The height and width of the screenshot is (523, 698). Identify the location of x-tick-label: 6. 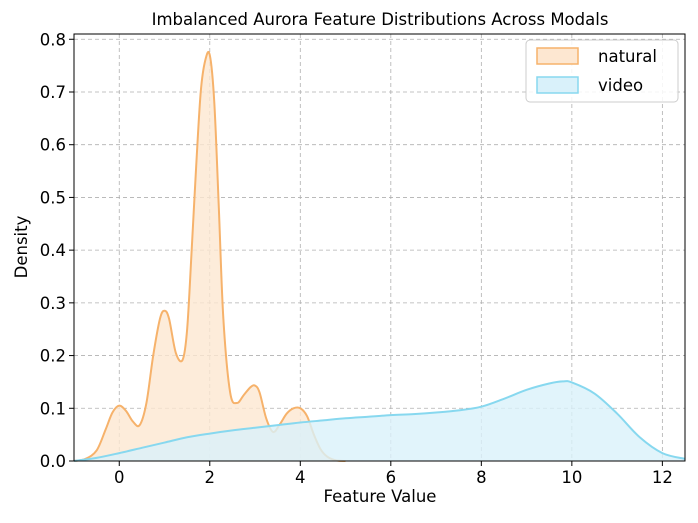
(391, 477).